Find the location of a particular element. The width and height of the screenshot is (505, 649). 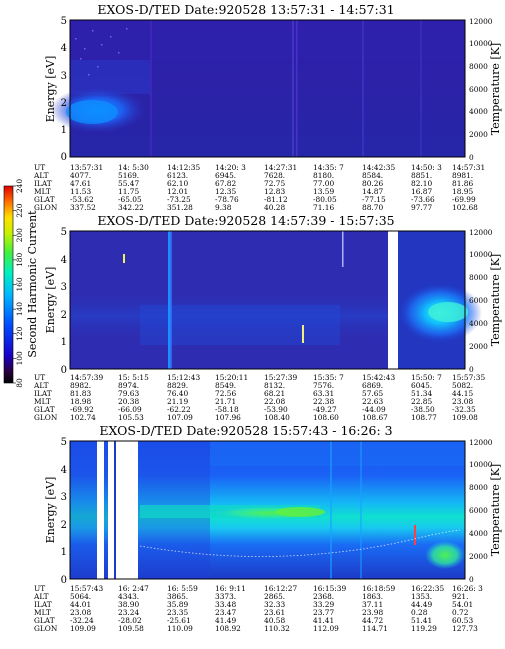

ephemeris-cell: 33.29 is located at coordinates (323, 604).